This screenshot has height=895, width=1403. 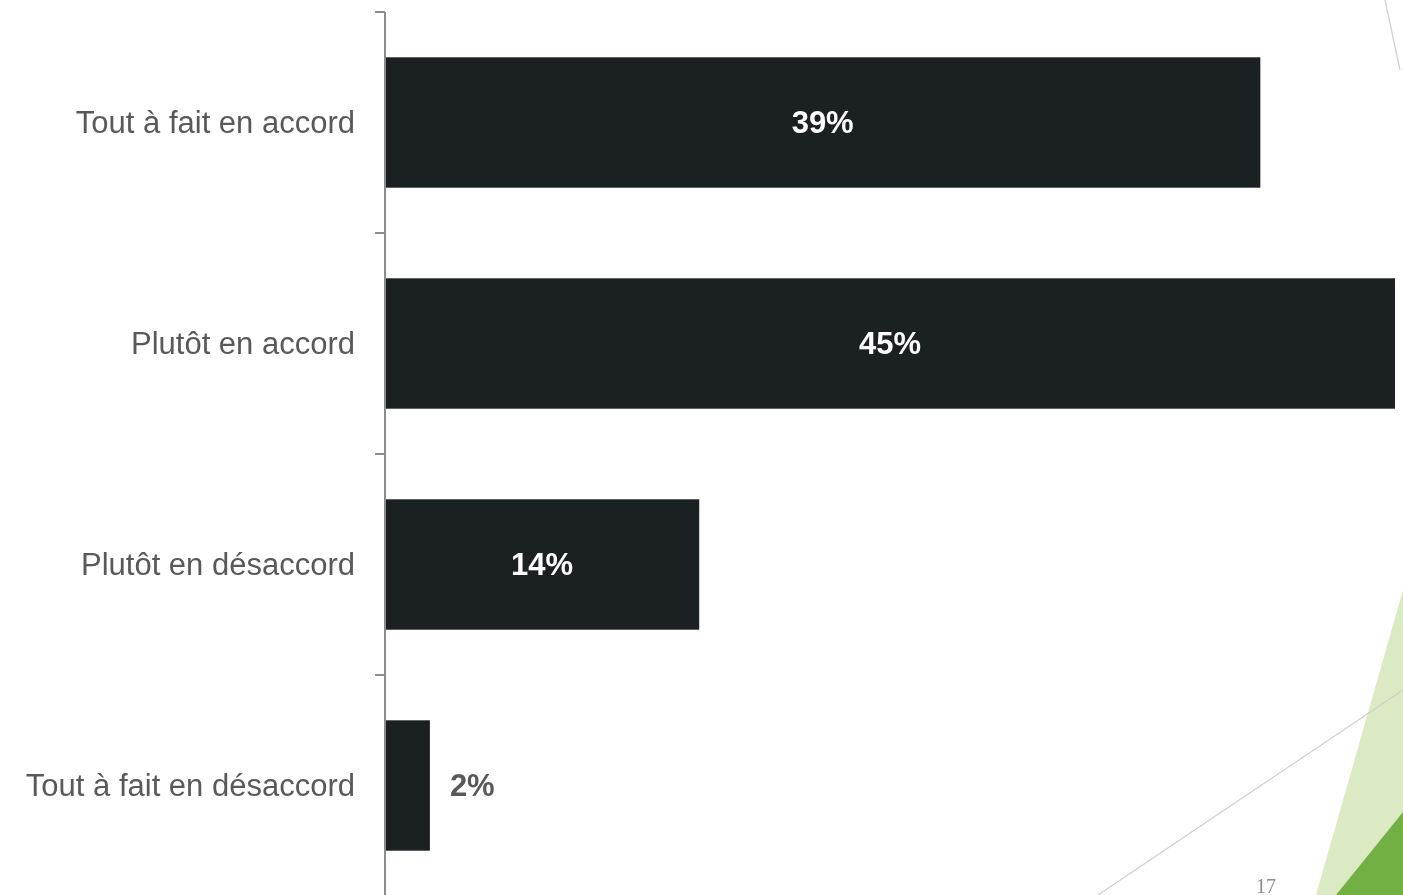 I want to click on data-label: 45%, so click(x=890, y=344).